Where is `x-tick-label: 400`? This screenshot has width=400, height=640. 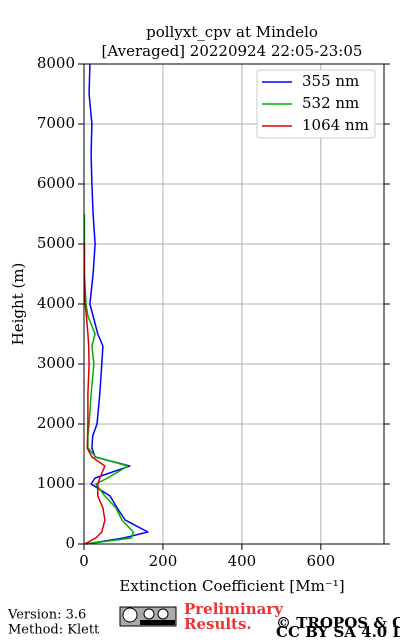 x-tick-label: 400 is located at coordinates (242, 561).